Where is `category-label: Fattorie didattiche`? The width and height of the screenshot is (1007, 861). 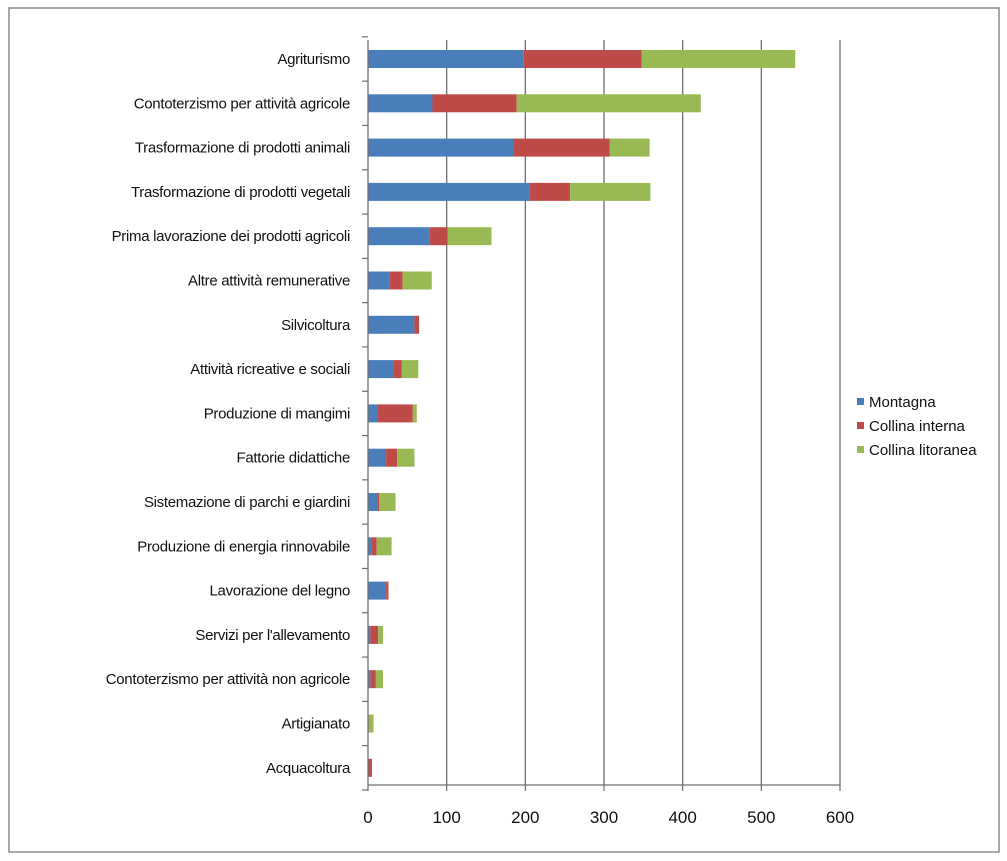
category-label: Fattorie didattiche is located at coordinates (293, 458).